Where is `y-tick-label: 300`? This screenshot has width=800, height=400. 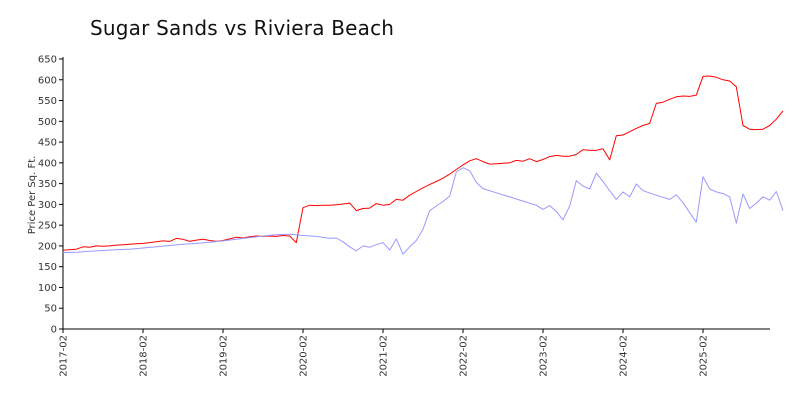 y-tick-label: 300 is located at coordinates (47, 205).